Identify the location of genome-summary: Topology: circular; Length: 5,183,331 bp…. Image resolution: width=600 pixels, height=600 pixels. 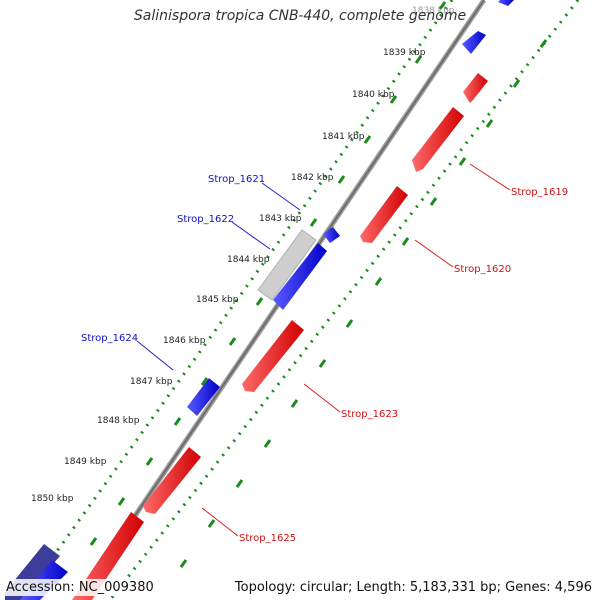
(413, 587).